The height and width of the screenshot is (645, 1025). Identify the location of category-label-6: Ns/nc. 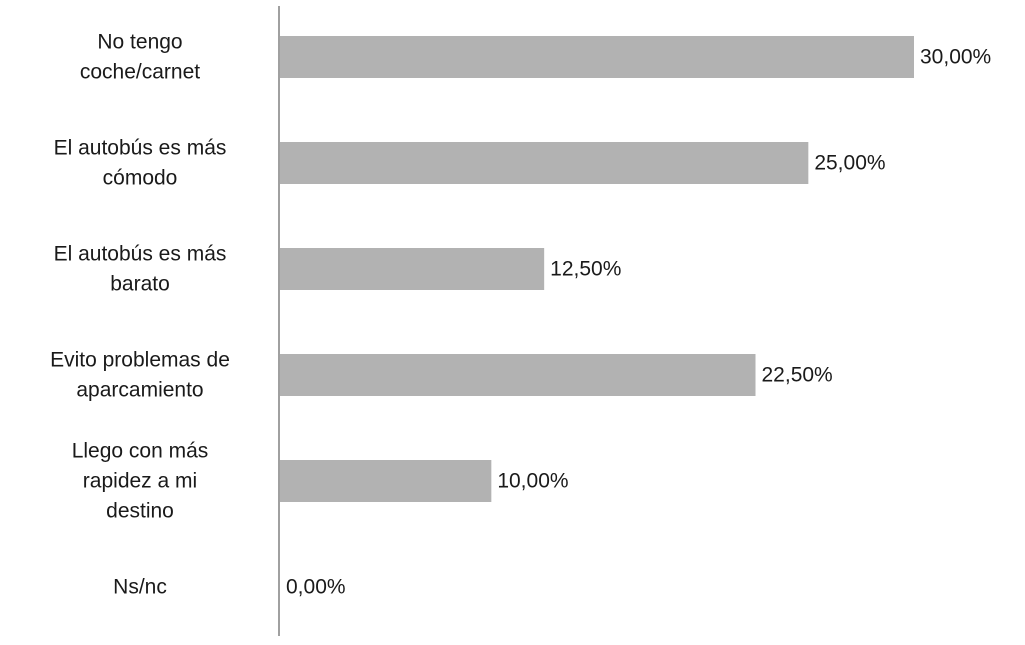
(140, 587).